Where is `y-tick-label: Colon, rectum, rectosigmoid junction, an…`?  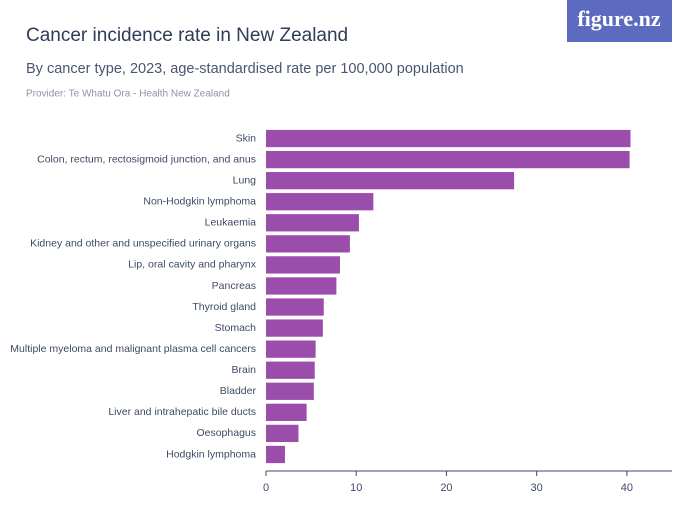
y-tick-label: Colon, rectum, rectosigmoid junction, an… is located at coordinates (146, 159).